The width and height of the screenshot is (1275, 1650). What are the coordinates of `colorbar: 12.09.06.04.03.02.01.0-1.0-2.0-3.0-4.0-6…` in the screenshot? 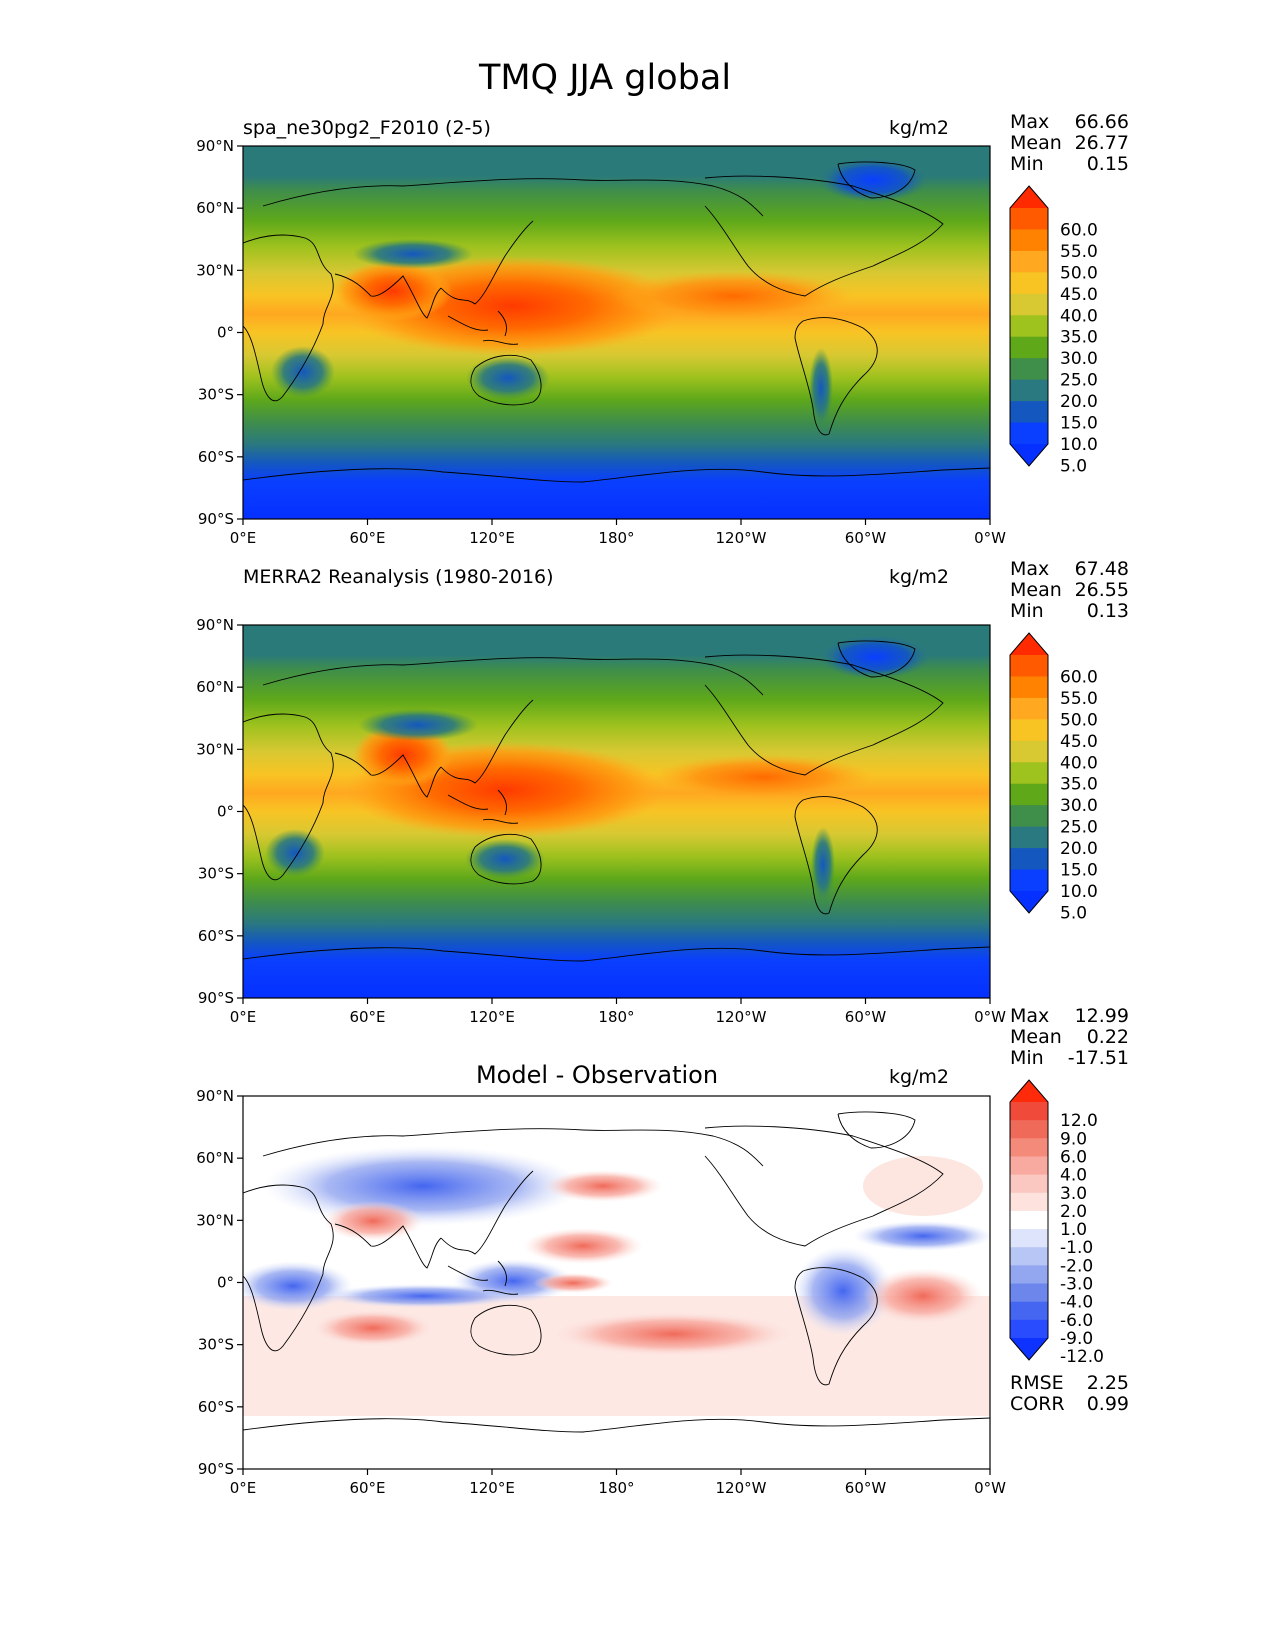 It's located at (1056, 1223).